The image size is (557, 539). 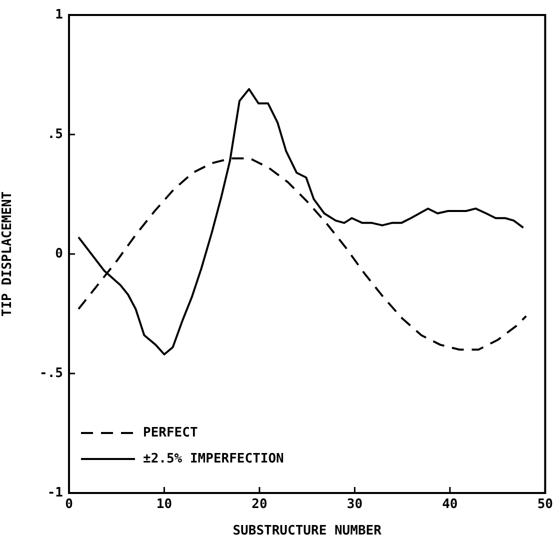 I want to click on y-tick-label: 1, so click(x=59, y=14).